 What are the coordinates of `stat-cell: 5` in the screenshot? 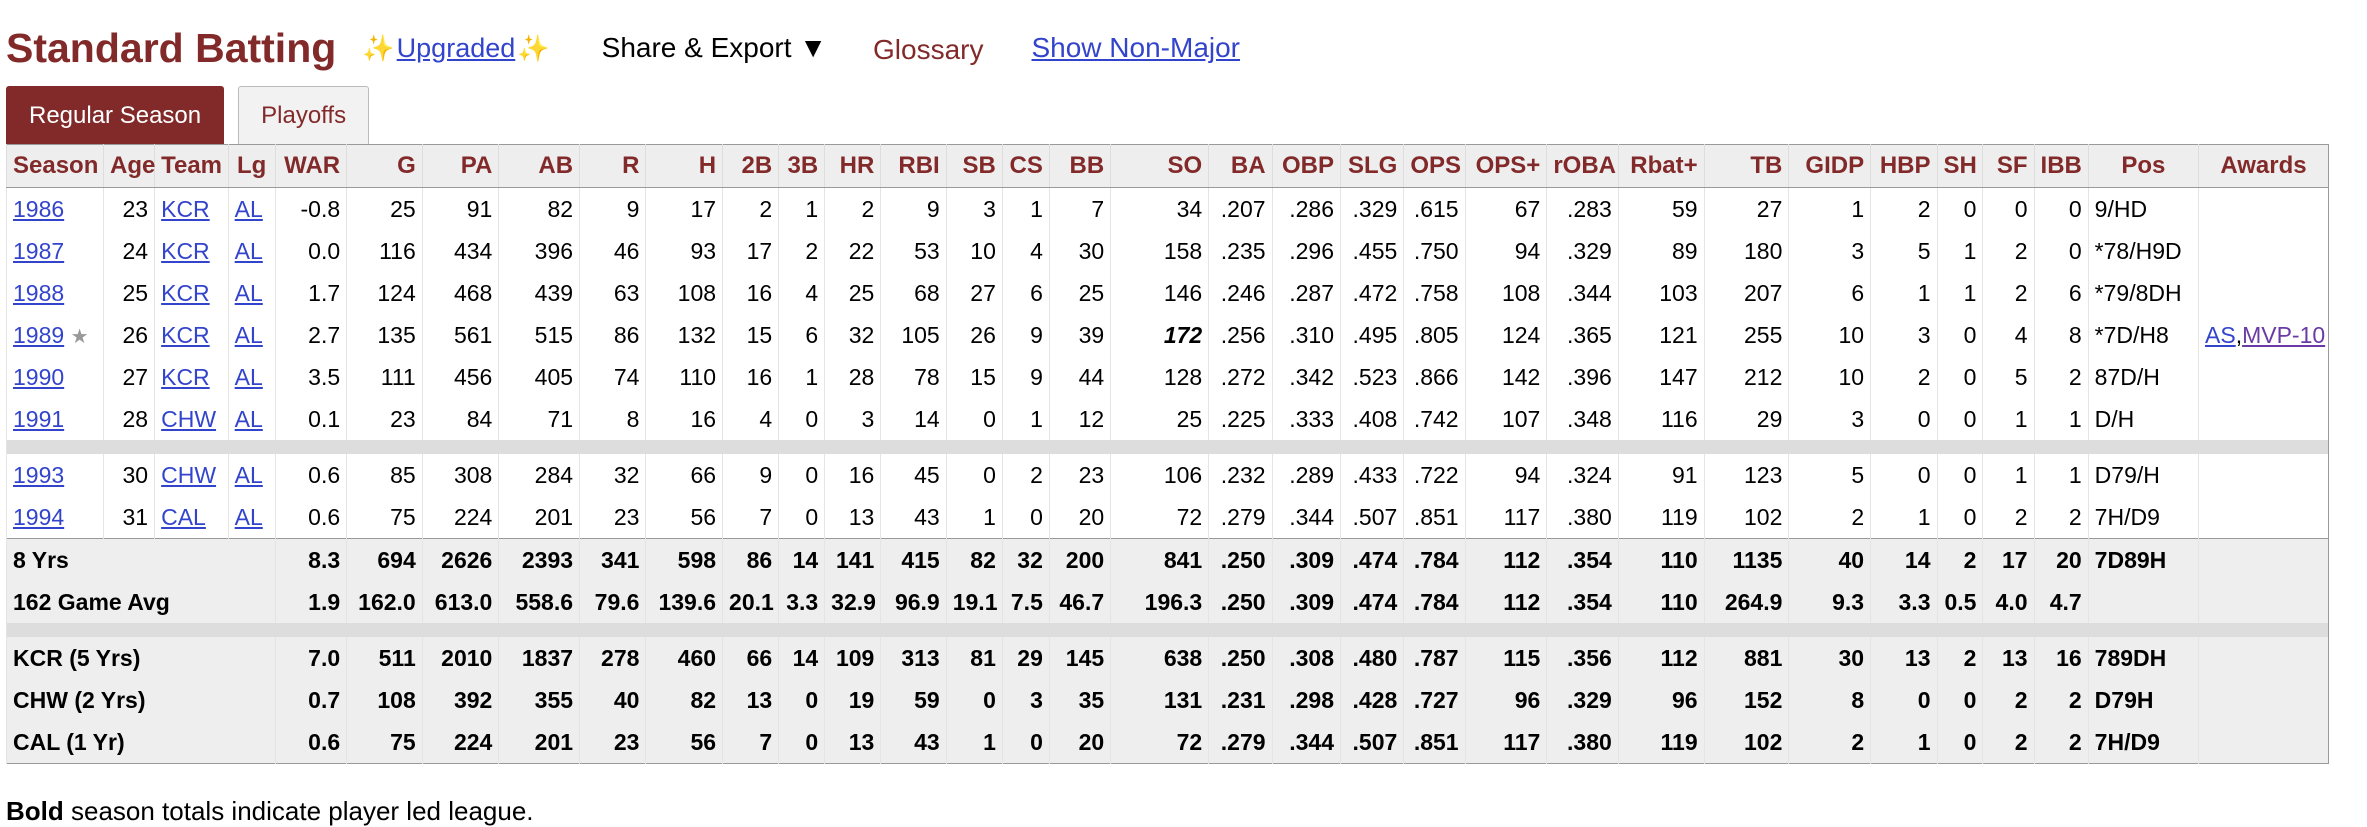 It's located at (1903, 251).